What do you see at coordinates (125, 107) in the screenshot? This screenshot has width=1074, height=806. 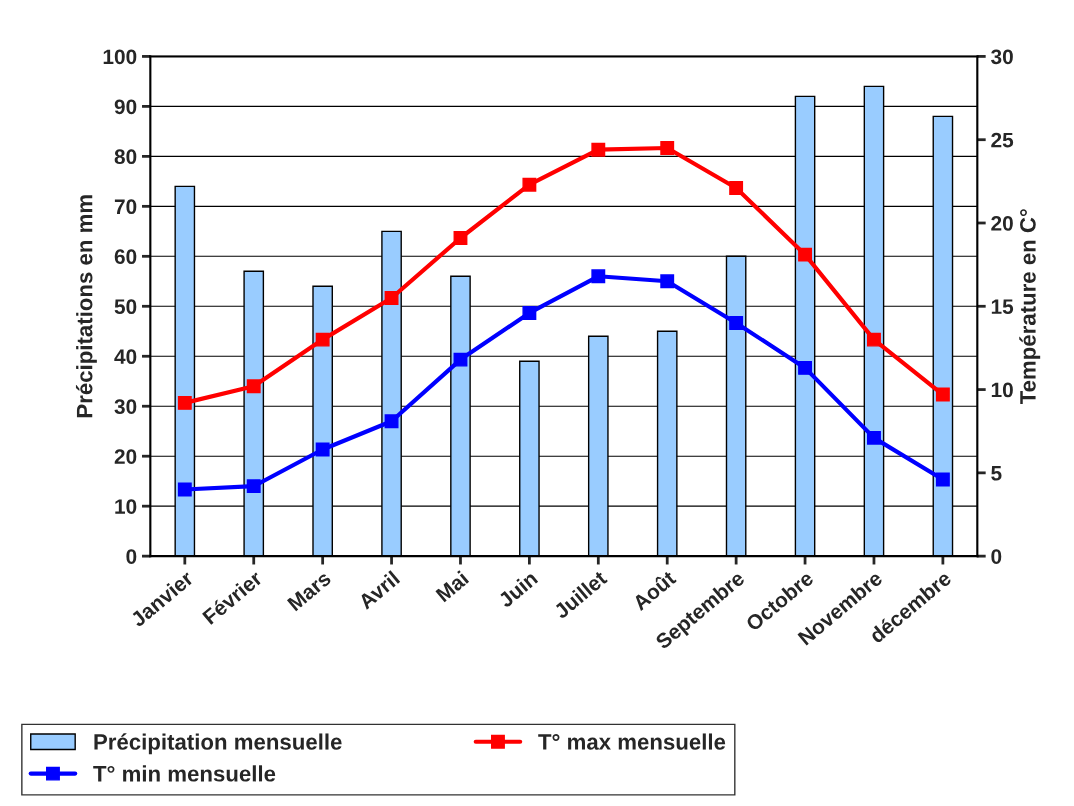 I see `y-tick-label: 90` at bounding box center [125, 107].